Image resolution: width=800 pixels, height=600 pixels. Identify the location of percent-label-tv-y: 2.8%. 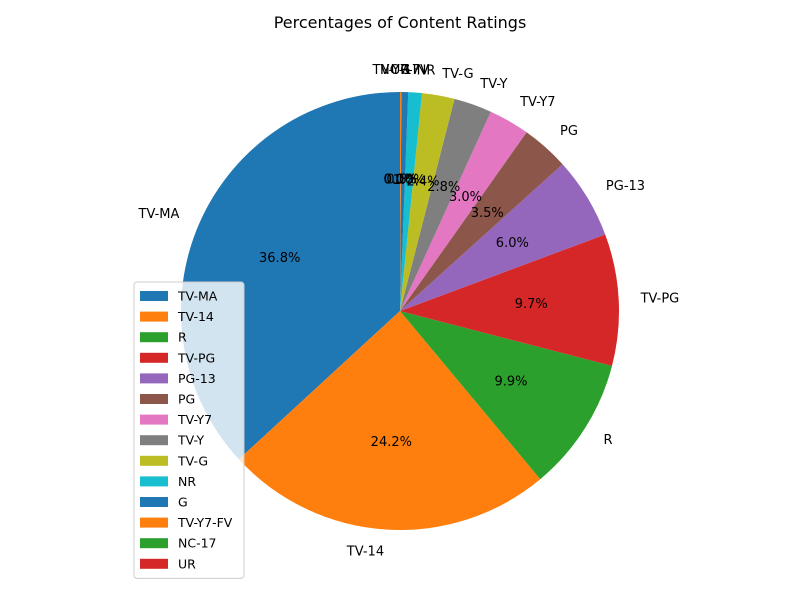
(443, 187).